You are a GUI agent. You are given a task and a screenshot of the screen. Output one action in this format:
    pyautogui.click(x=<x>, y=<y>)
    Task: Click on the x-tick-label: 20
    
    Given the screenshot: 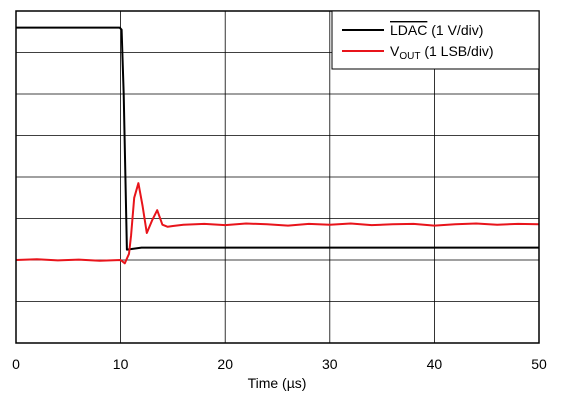 What is the action you would take?
    pyautogui.click(x=225, y=364)
    